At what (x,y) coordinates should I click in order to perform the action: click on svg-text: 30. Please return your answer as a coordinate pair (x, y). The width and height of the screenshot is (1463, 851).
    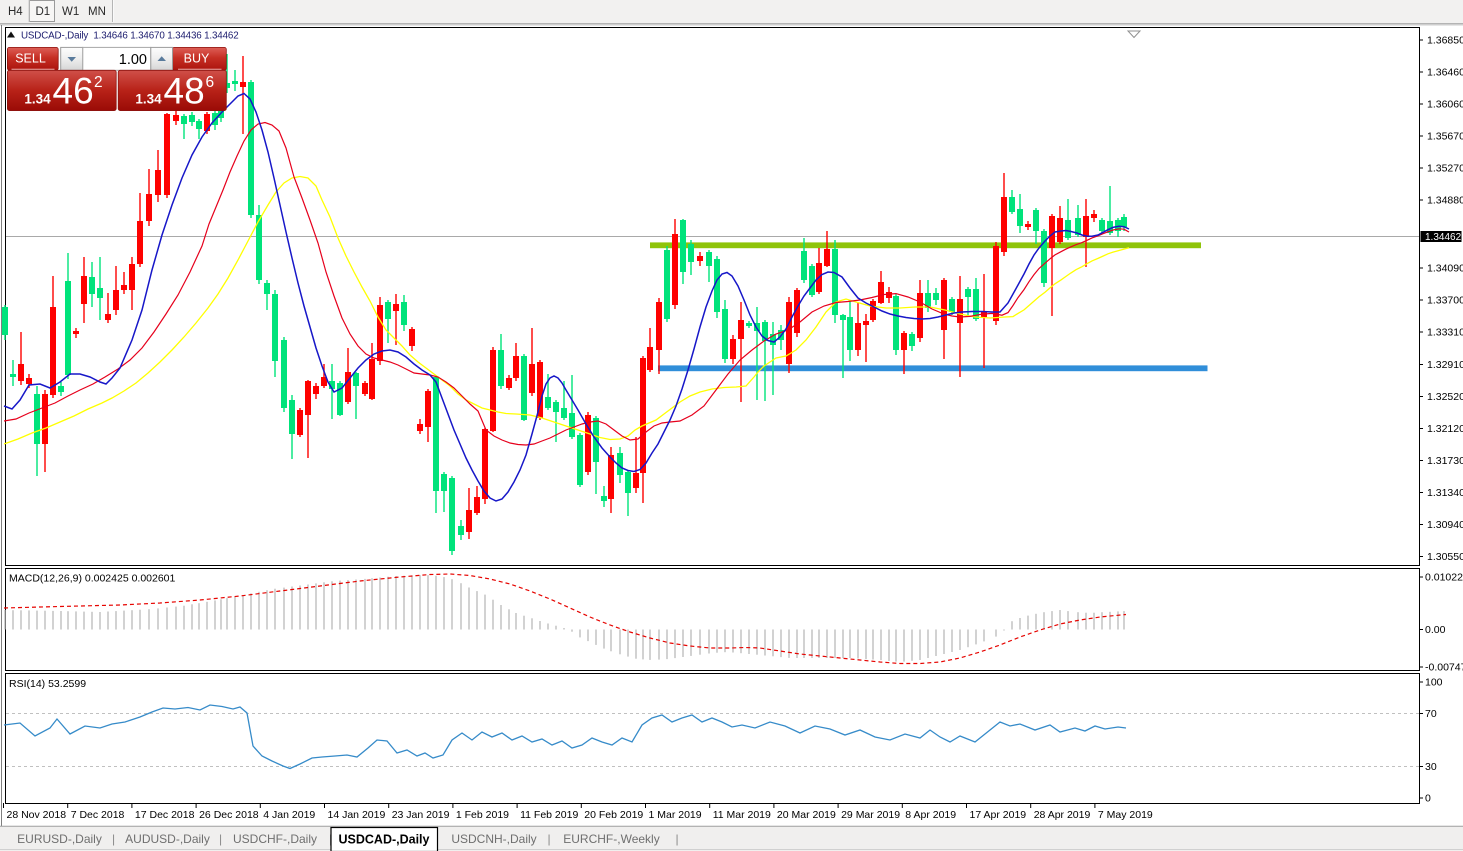
    Looking at the image, I should click on (1431, 767).